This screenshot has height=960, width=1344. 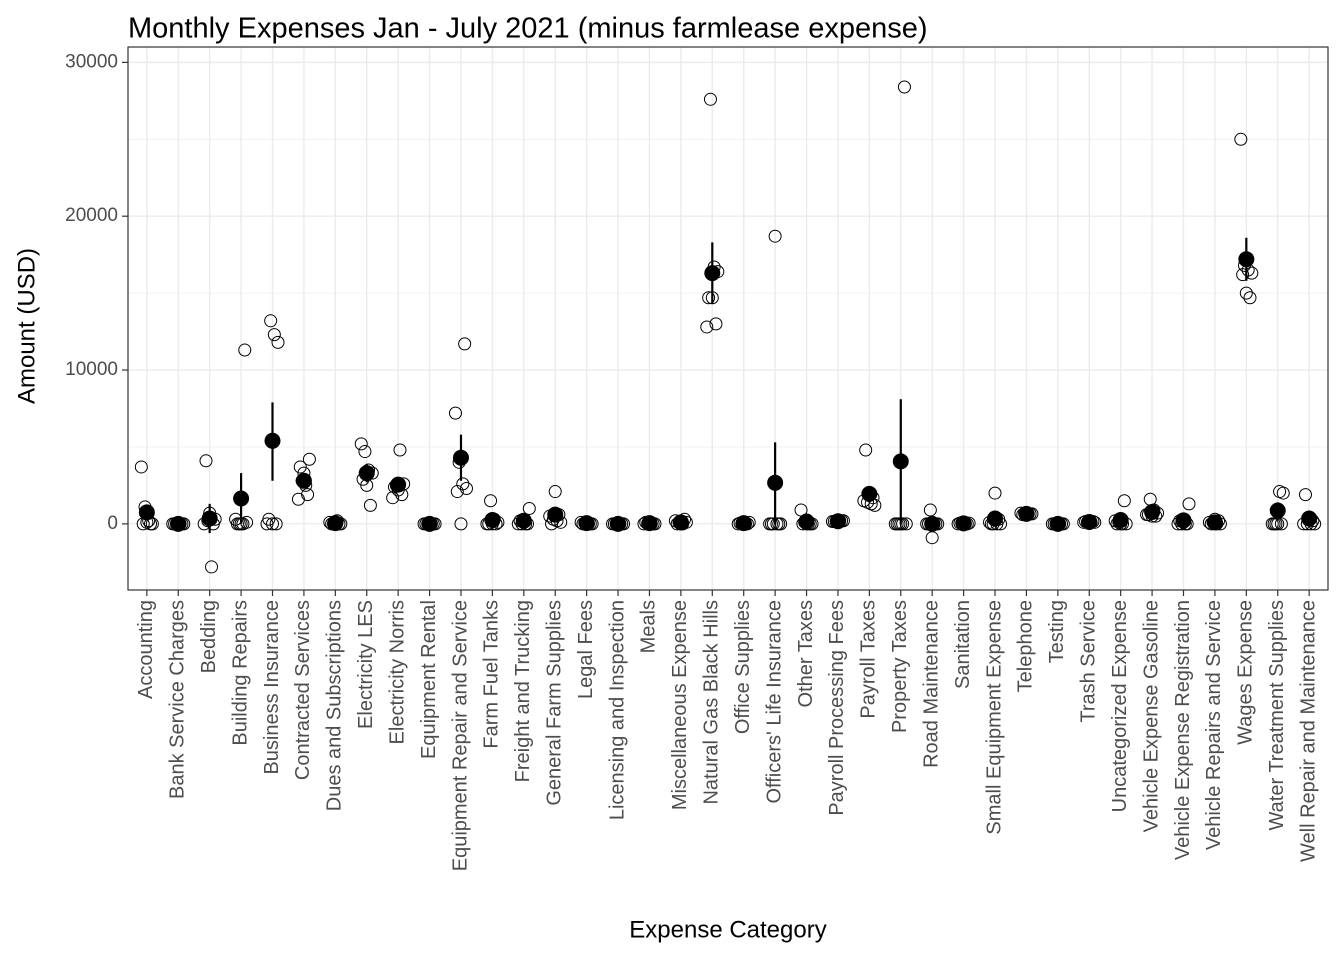 What do you see at coordinates (523, 691) in the screenshot?
I see `x-tick-label: Freight and Trucking` at bounding box center [523, 691].